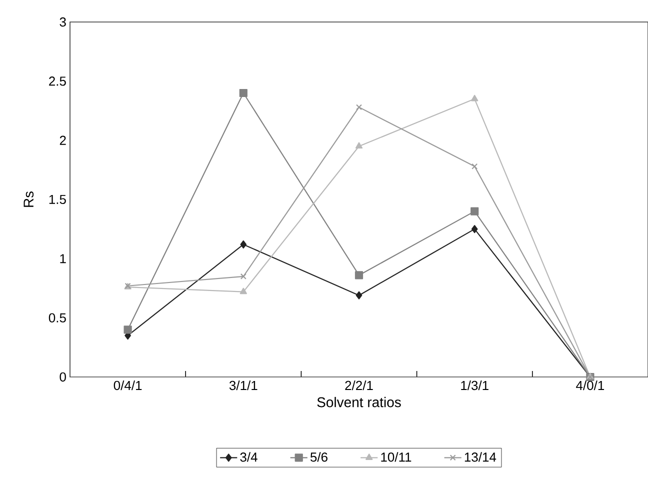 Image resolution: width=648 pixels, height=484 pixels. What do you see at coordinates (29, 199) in the screenshot?
I see `y-axis-title: Rs` at bounding box center [29, 199].